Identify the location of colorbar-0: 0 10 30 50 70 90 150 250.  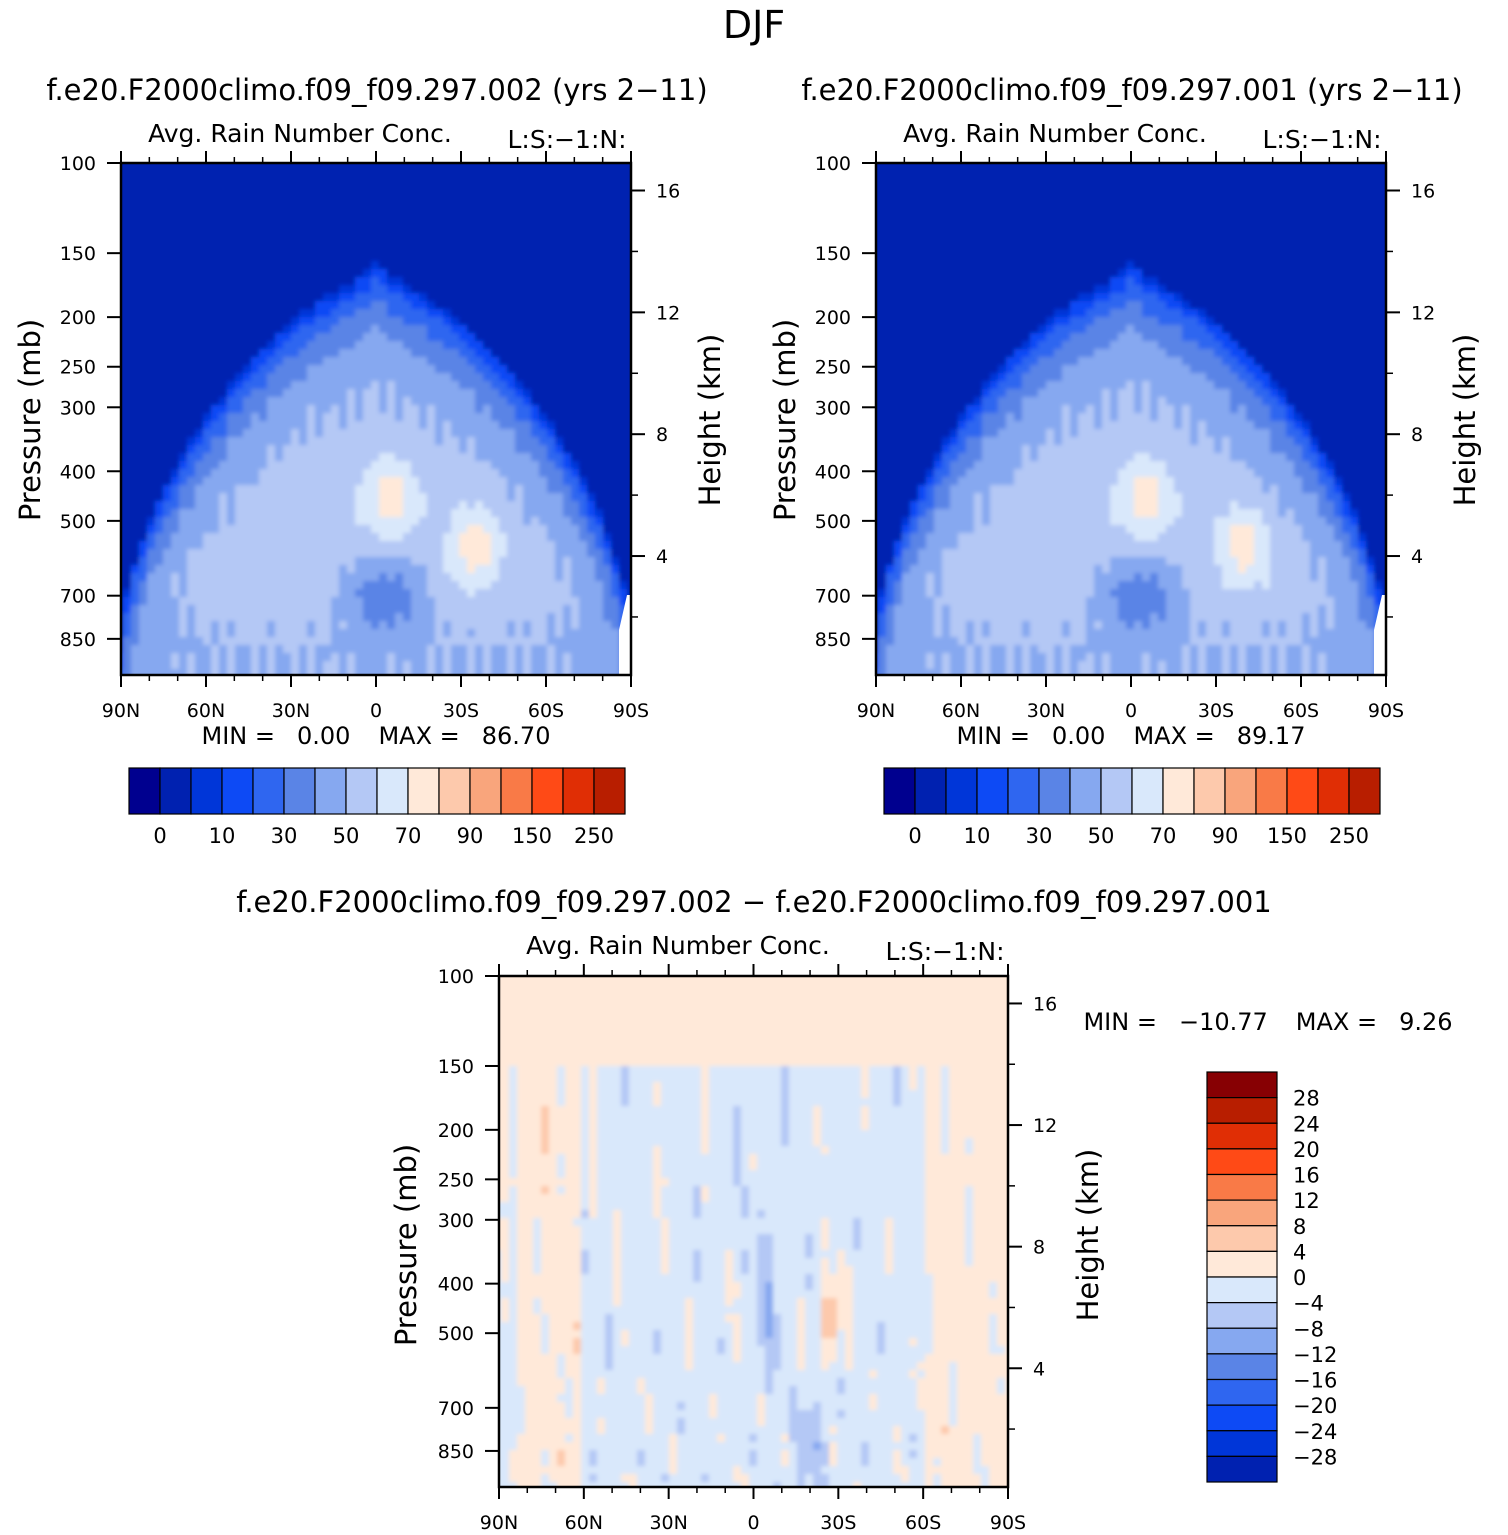
(377, 807).